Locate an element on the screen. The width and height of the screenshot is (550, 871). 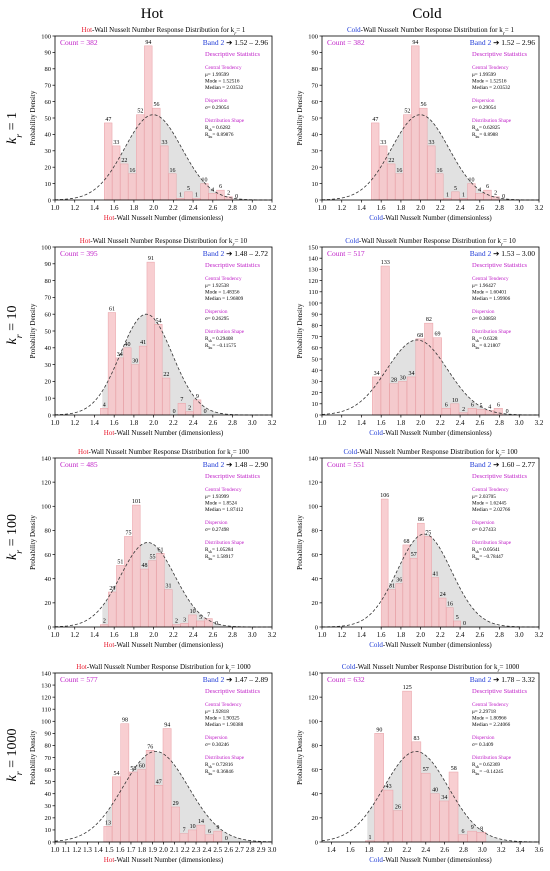
bar-value-label: 43 is located at coordinates (389, 787).